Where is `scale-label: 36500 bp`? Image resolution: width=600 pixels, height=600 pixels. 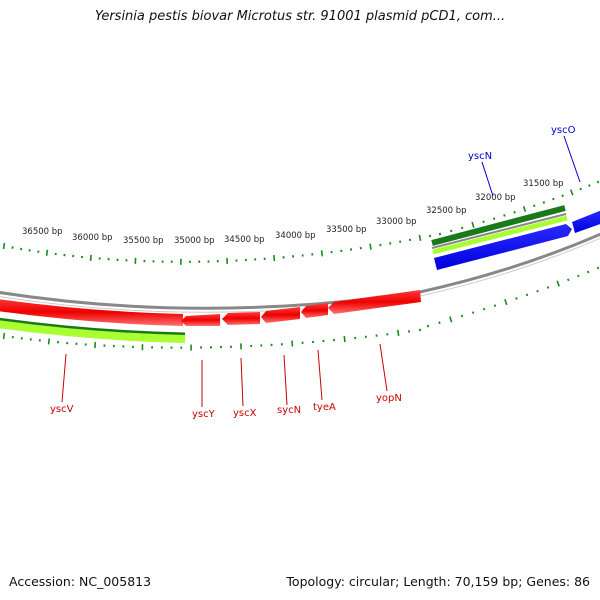
scale-label: 36500 bp is located at coordinates (42, 232).